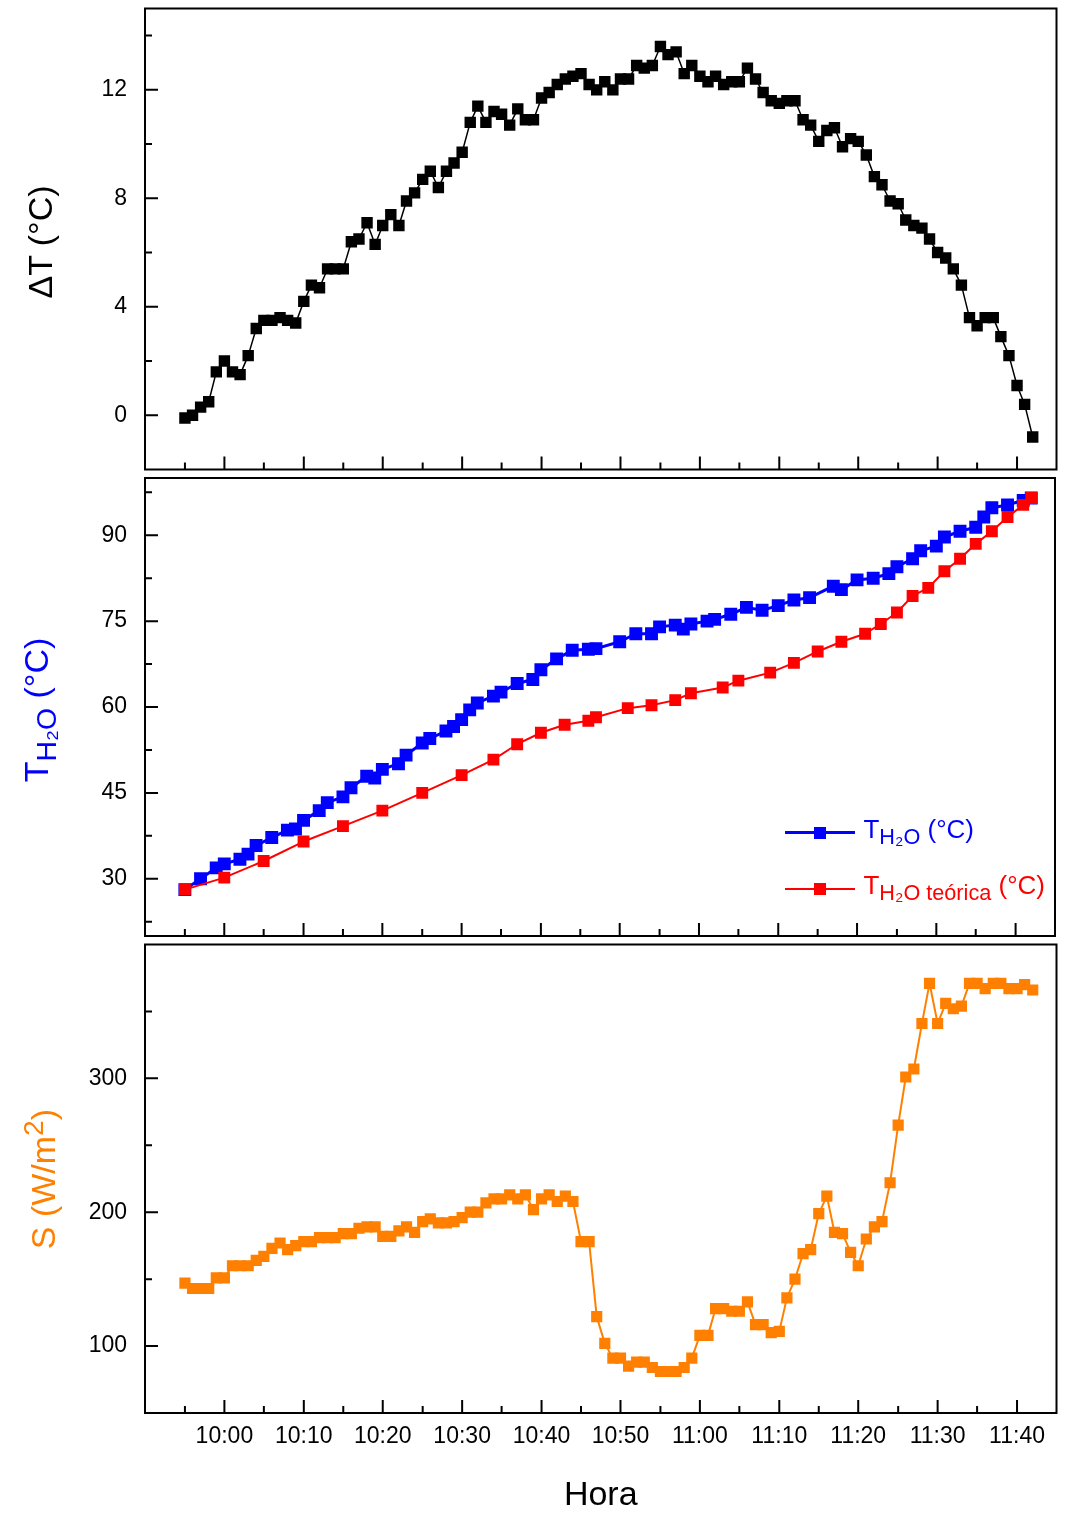  Describe the element at coordinates (114, 619) in the screenshot. I see `y-tick-label: 75` at that location.